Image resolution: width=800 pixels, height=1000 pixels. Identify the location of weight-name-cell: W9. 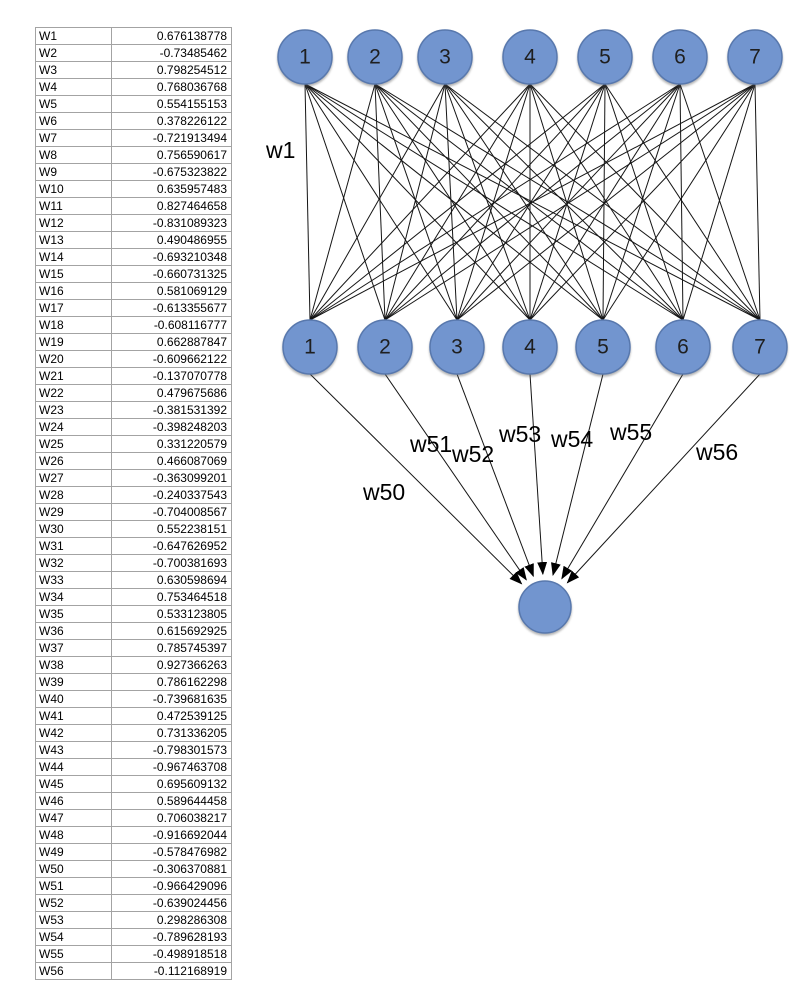
(74, 172).